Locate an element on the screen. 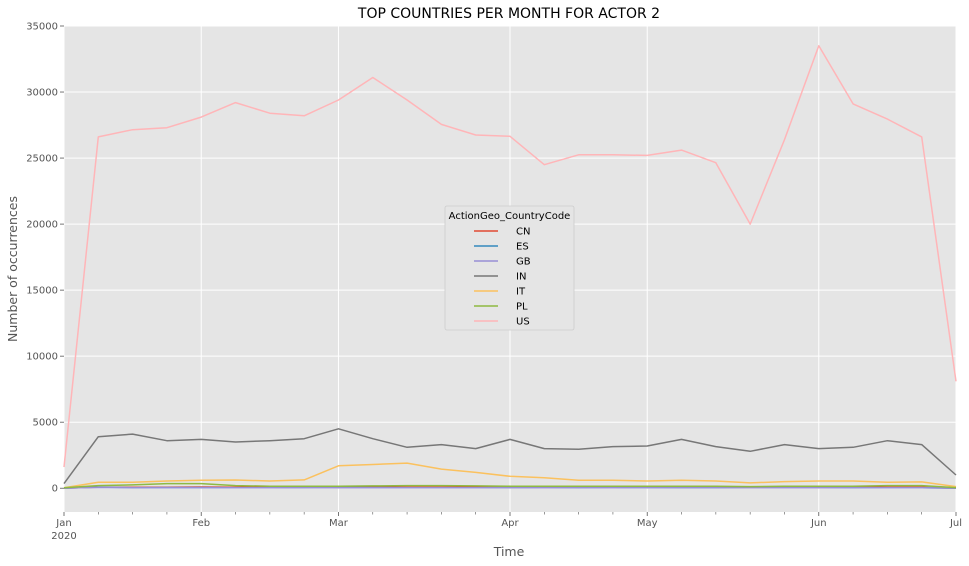 The height and width of the screenshot is (566, 969). x-tick-label: Mar is located at coordinates (339, 523).